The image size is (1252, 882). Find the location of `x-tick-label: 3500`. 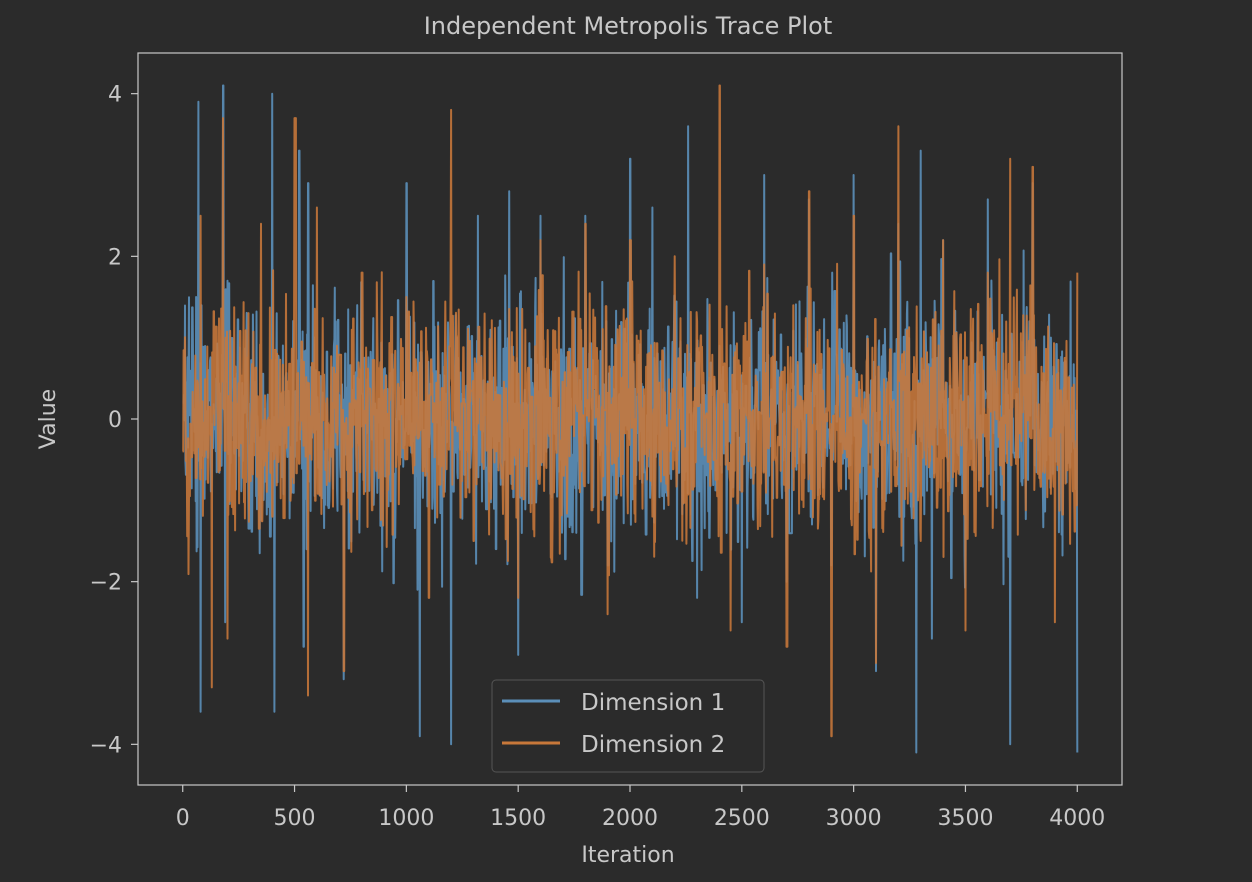

x-tick-label: 3500 is located at coordinates (965, 818).